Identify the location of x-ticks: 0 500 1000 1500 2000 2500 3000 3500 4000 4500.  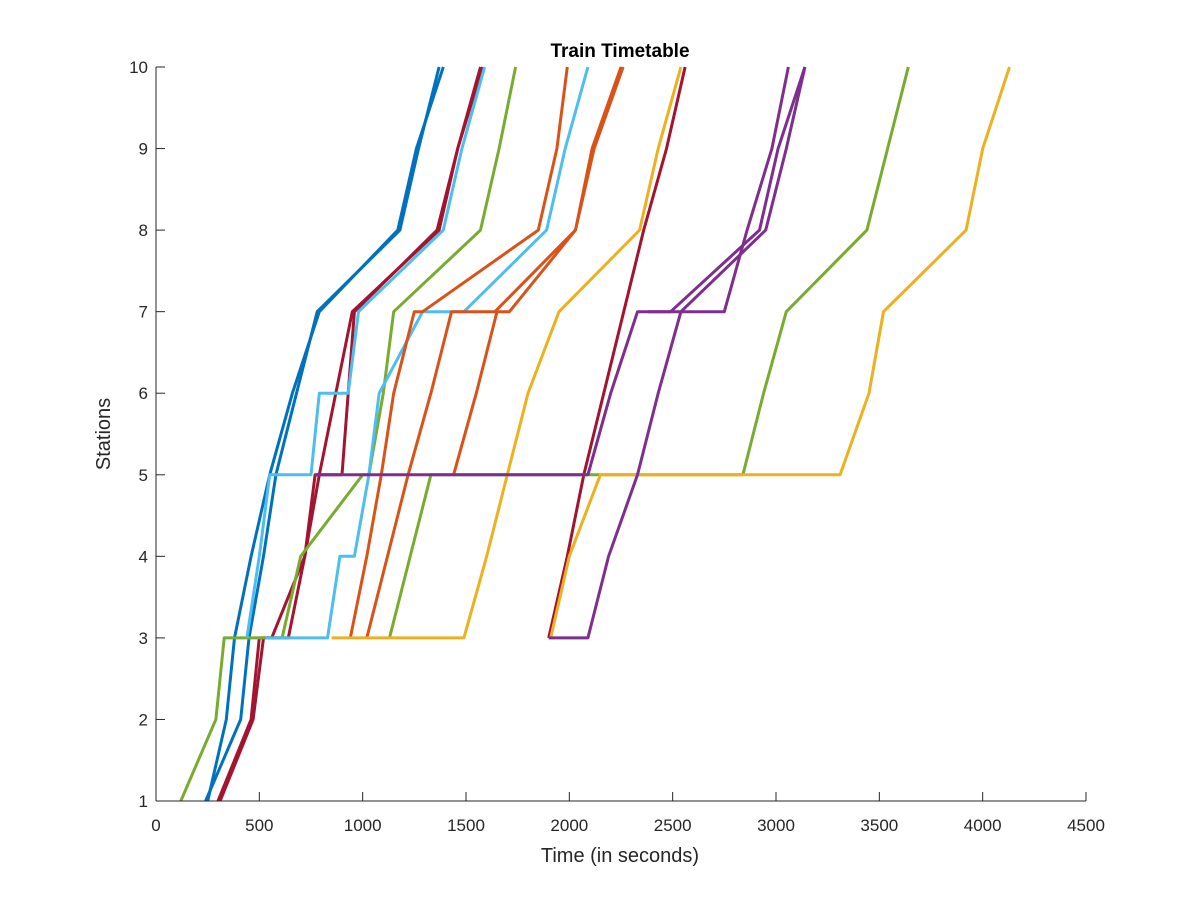
(628, 813).